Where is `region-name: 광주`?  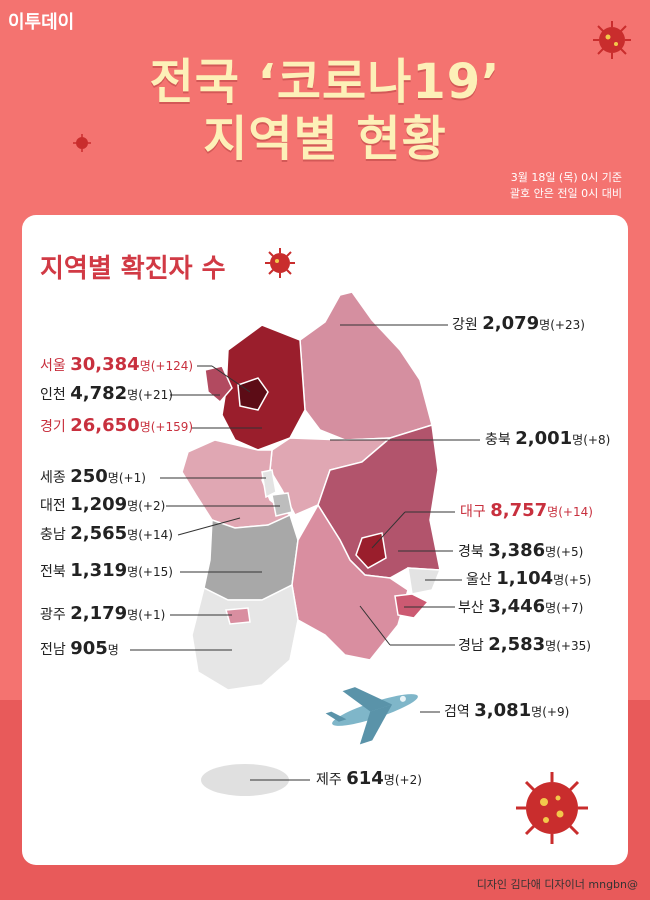
region-name: 광주 is located at coordinates (53, 615).